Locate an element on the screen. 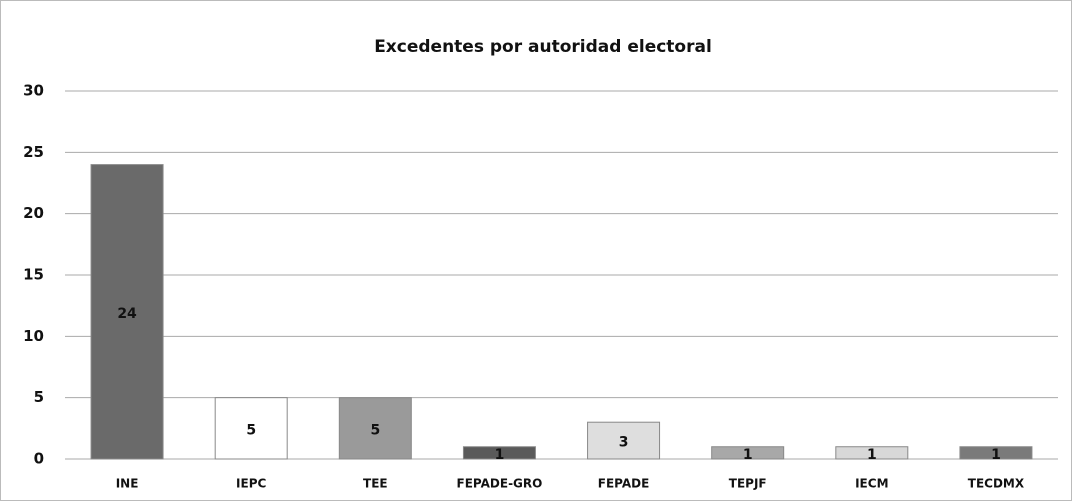 This screenshot has height=501, width=1072. y-tick-label: 10 is located at coordinates (33, 336).